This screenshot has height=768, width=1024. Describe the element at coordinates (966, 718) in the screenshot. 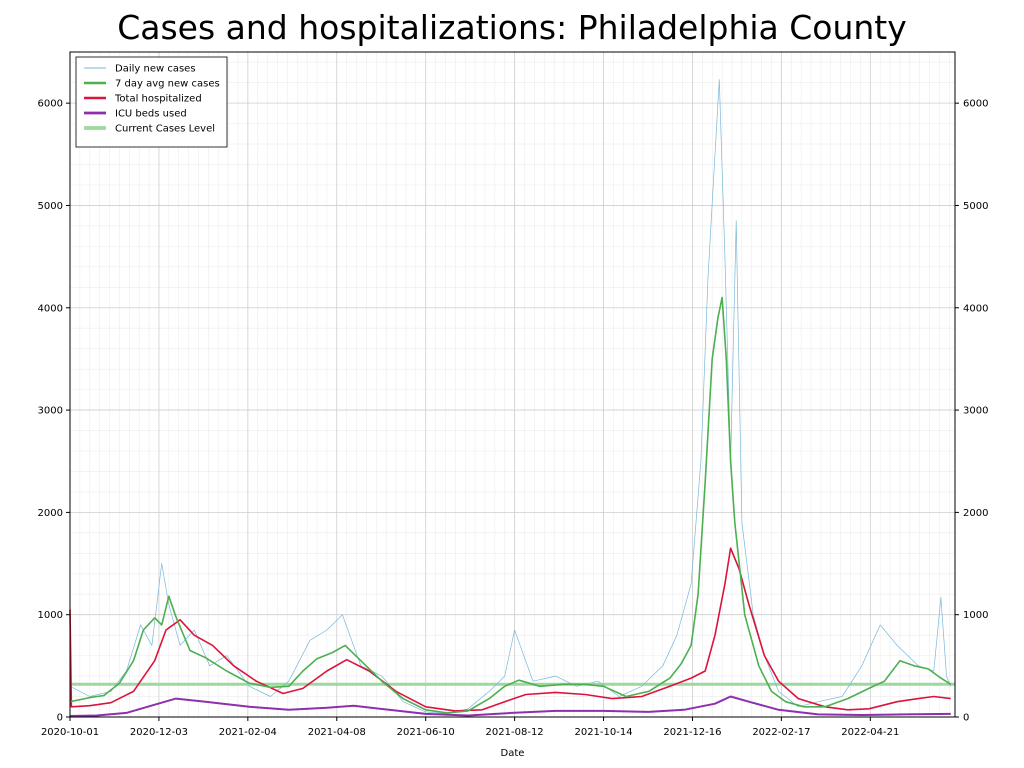

I see `y-tick-label-right: 0` at that location.